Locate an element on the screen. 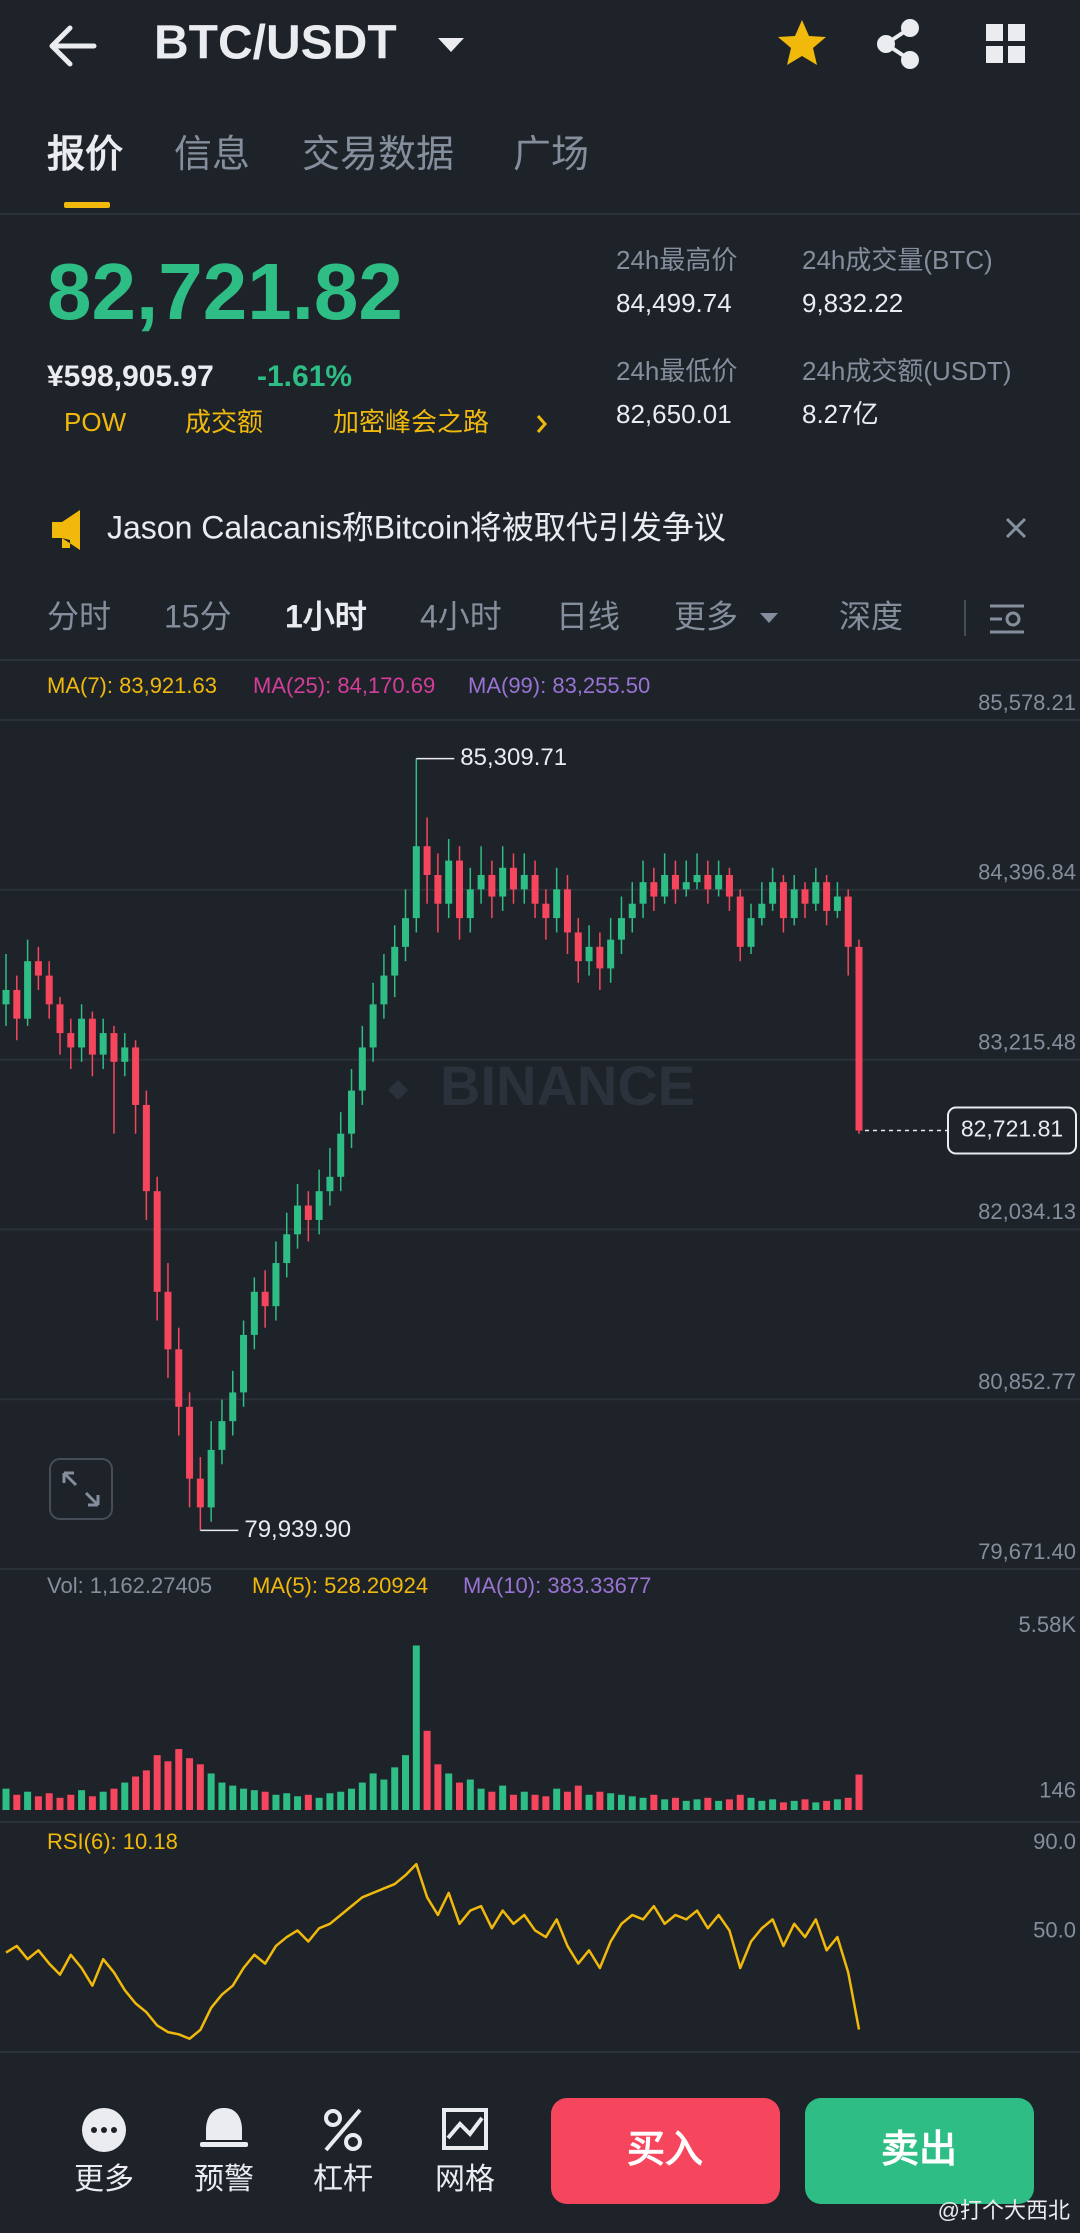 This screenshot has width=1080, height=2233. stat-label: 24h成交额(USDT) is located at coordinates (906, 371).